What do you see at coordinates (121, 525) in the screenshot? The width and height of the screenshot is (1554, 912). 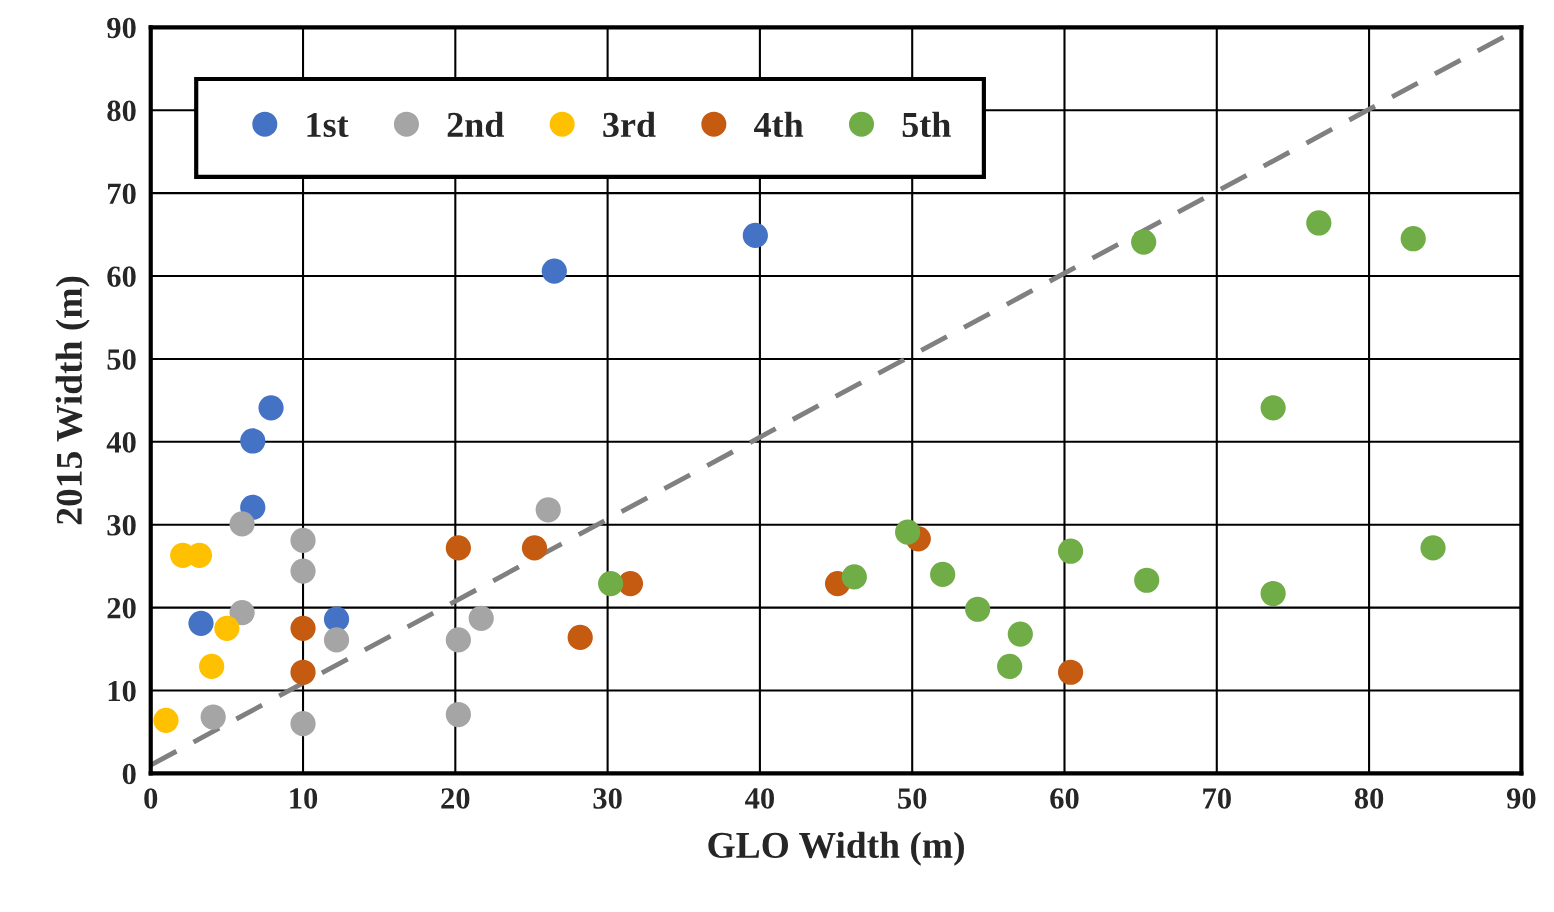 I see `y-tick-label: 30` at bounding box center [121, 525].